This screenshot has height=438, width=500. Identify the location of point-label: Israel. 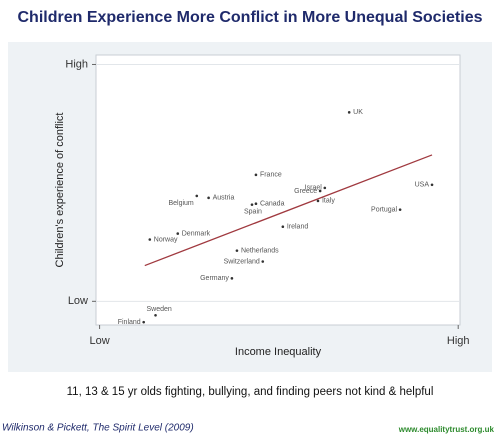
(314, 188).